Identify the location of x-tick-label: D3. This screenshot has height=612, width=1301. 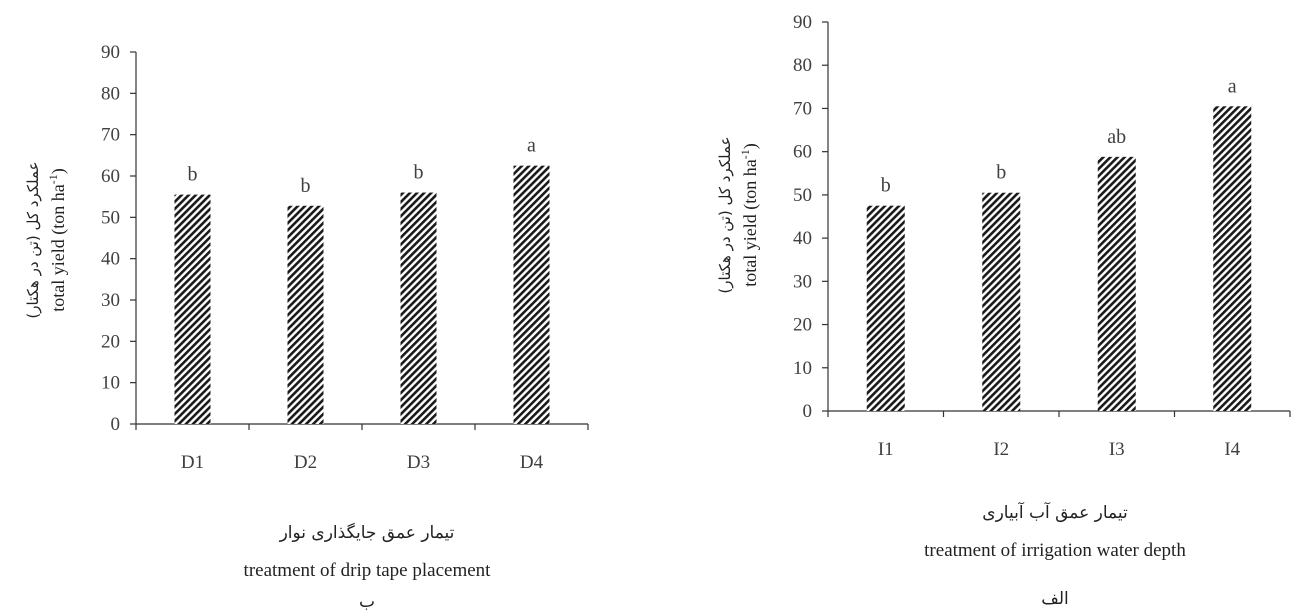
(418, 462).